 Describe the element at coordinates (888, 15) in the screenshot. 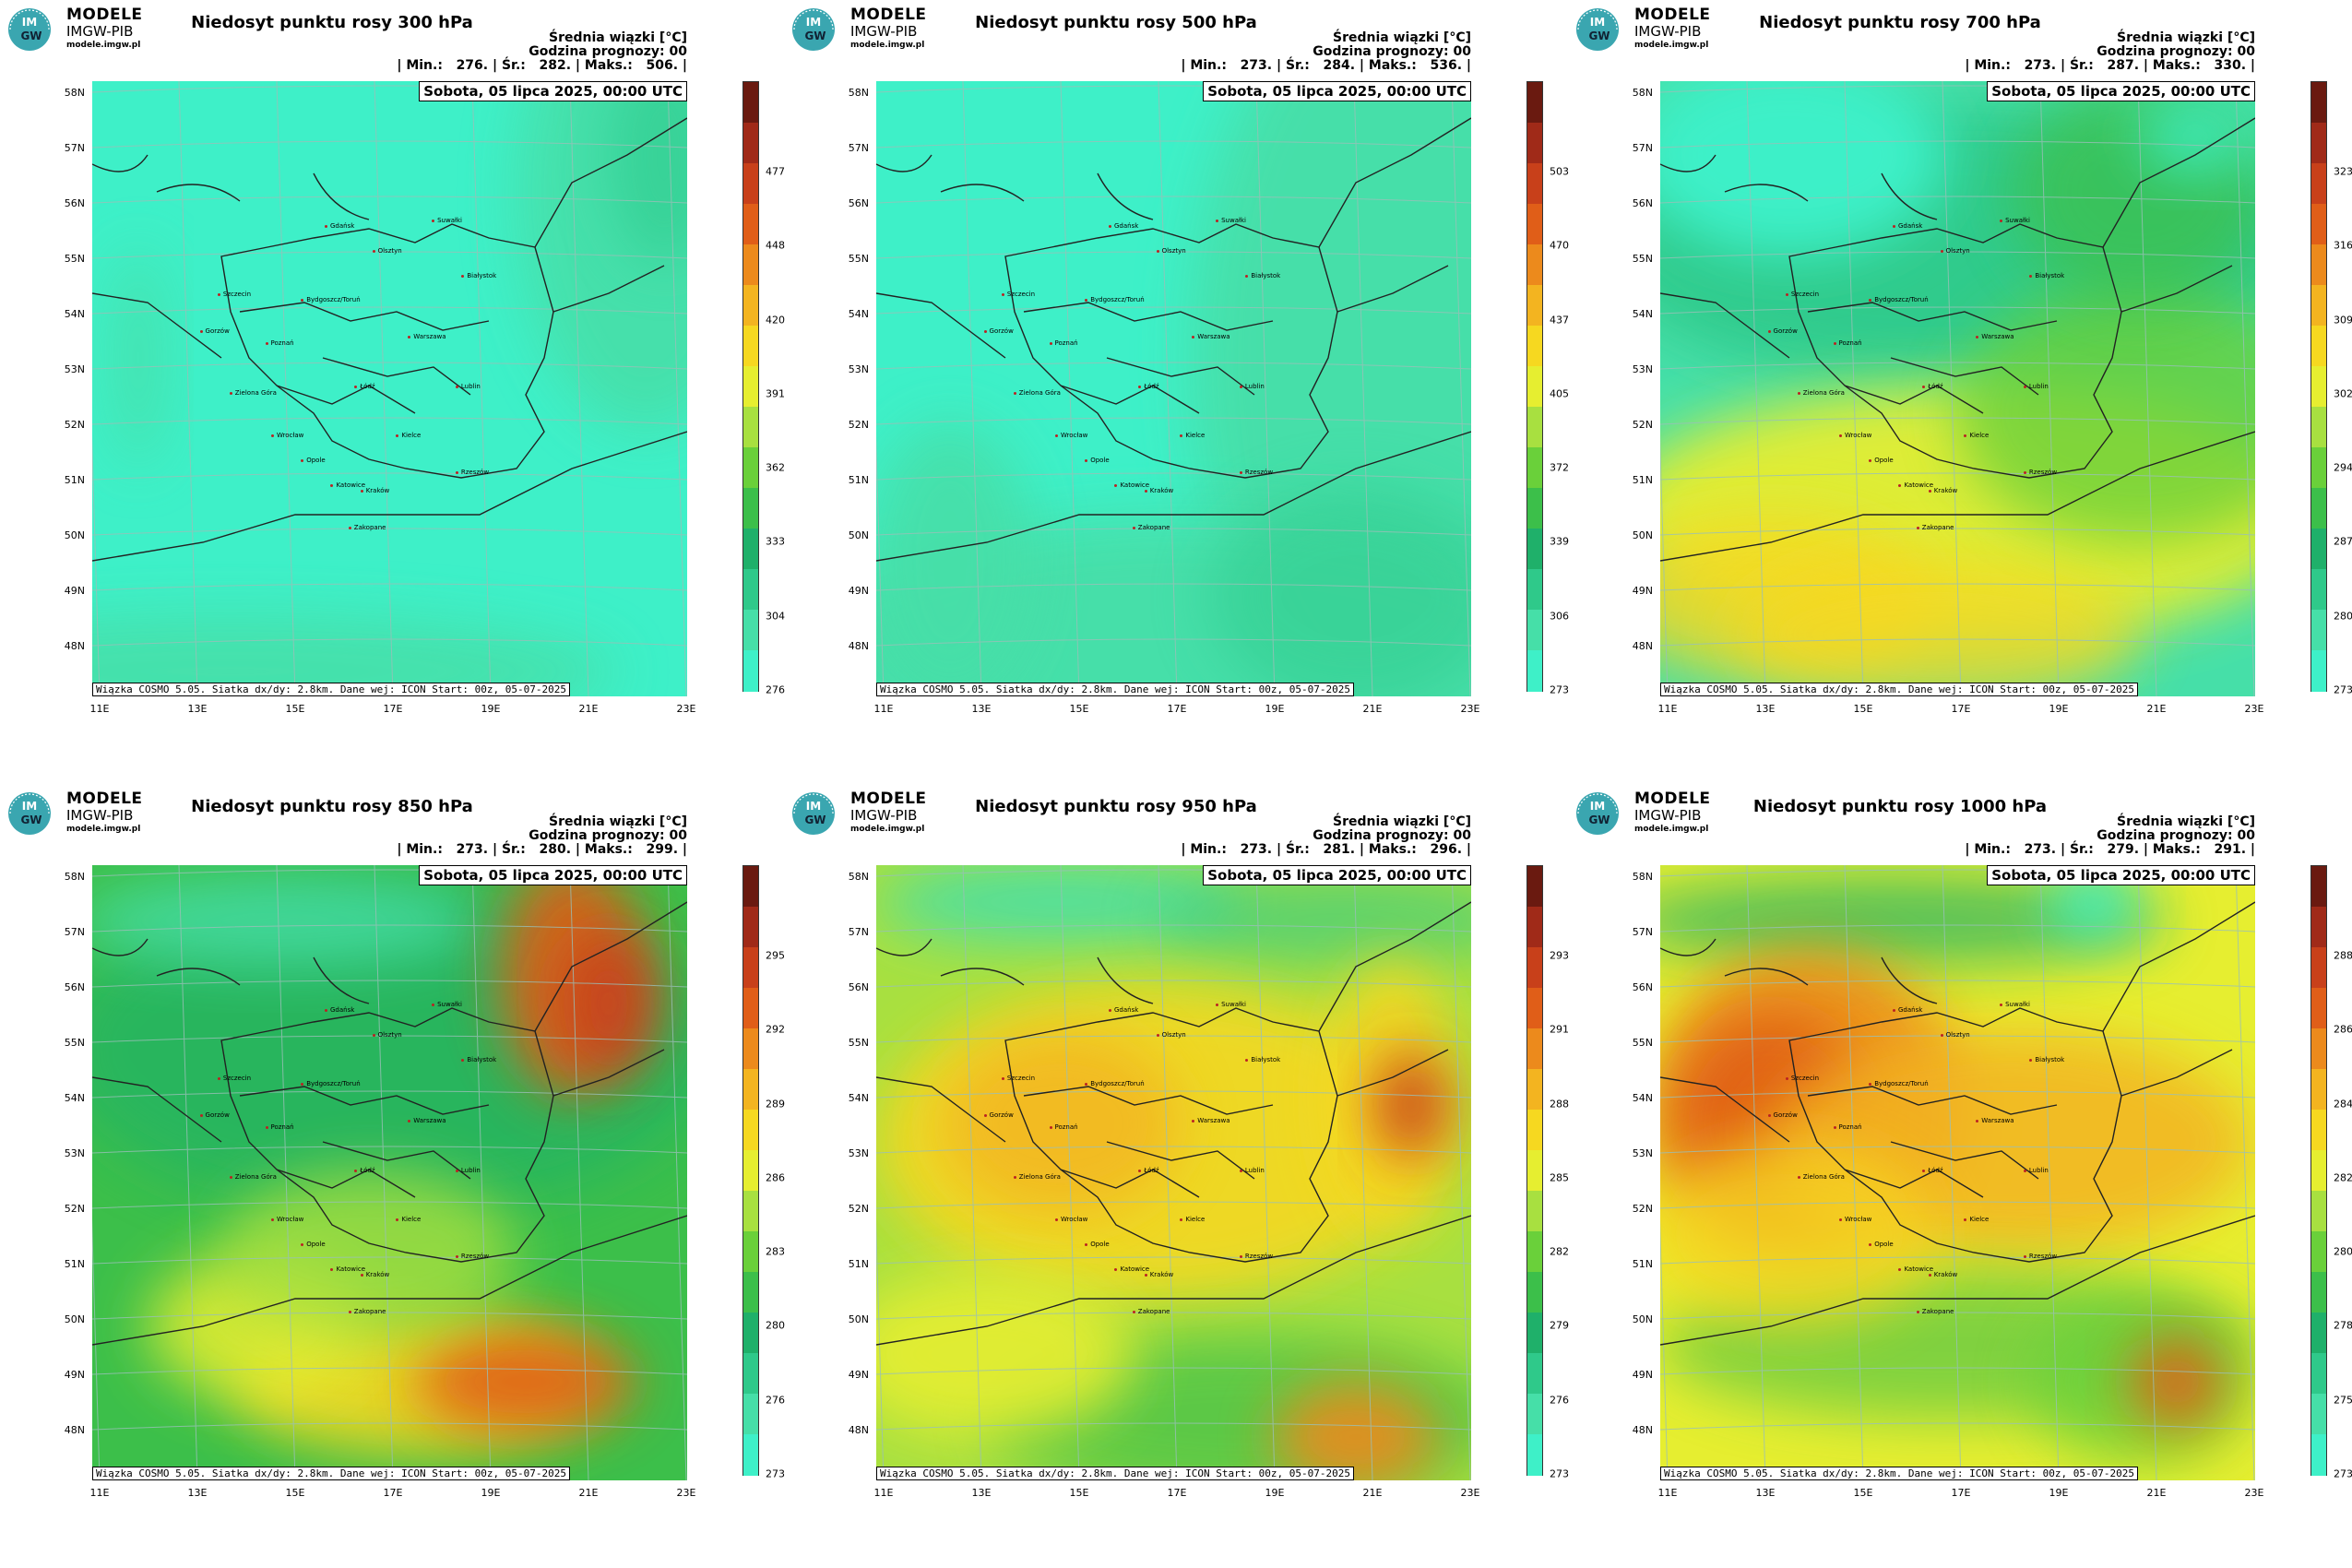

I see `brand-name: MODELE` at that location.